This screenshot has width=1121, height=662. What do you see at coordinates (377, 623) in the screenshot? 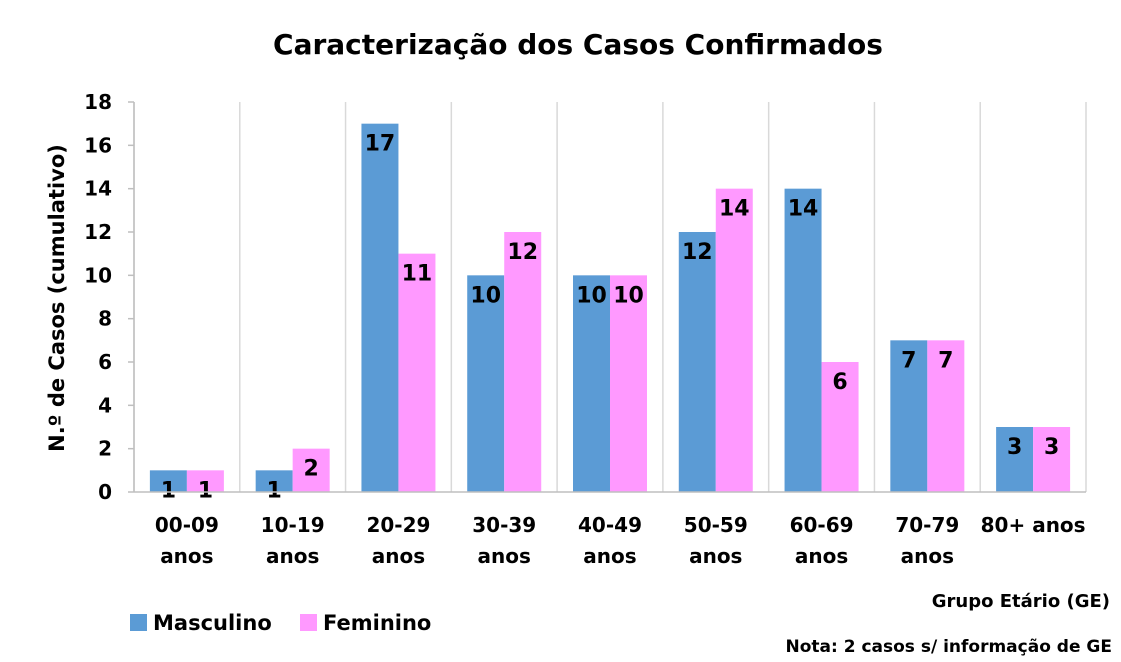
I see `legend-label-feminino: Feminino` at bounding box center [377, 623].